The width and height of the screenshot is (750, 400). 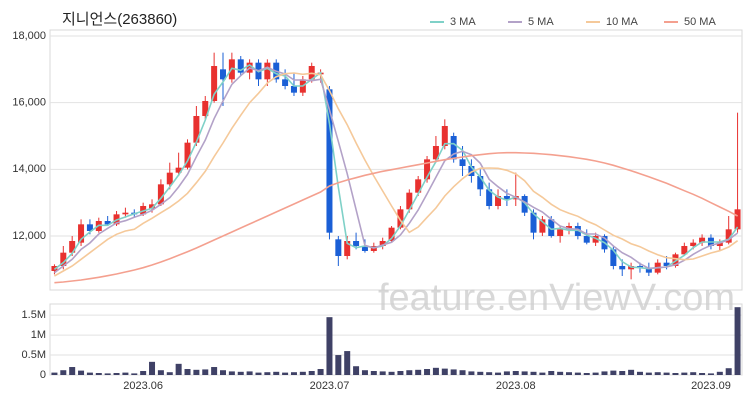 I want to click on legend-label: 3 MA, so click(x=463, y=22).